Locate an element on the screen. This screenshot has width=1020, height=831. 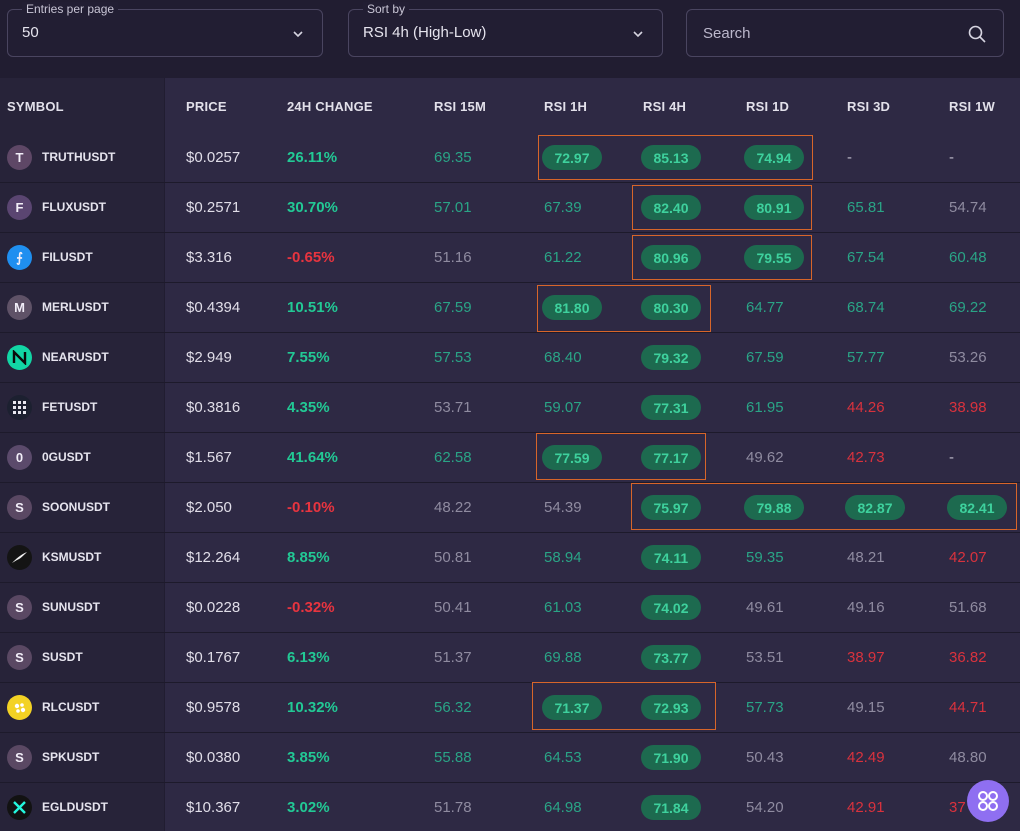
rsi-r1w-value: 60.48 is located at coordinates (968, 257).